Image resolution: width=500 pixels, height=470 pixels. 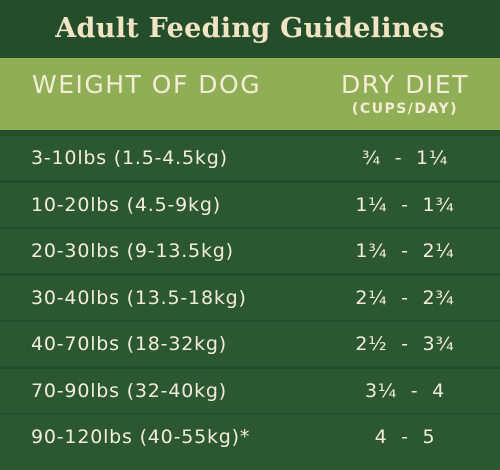 What do you see at coordinates (250, 251) in the screenshot?
I see `table-row: 20-30lbs (9-13.5kg) 1¾ - 2¼` at bounding box center [250, 251].